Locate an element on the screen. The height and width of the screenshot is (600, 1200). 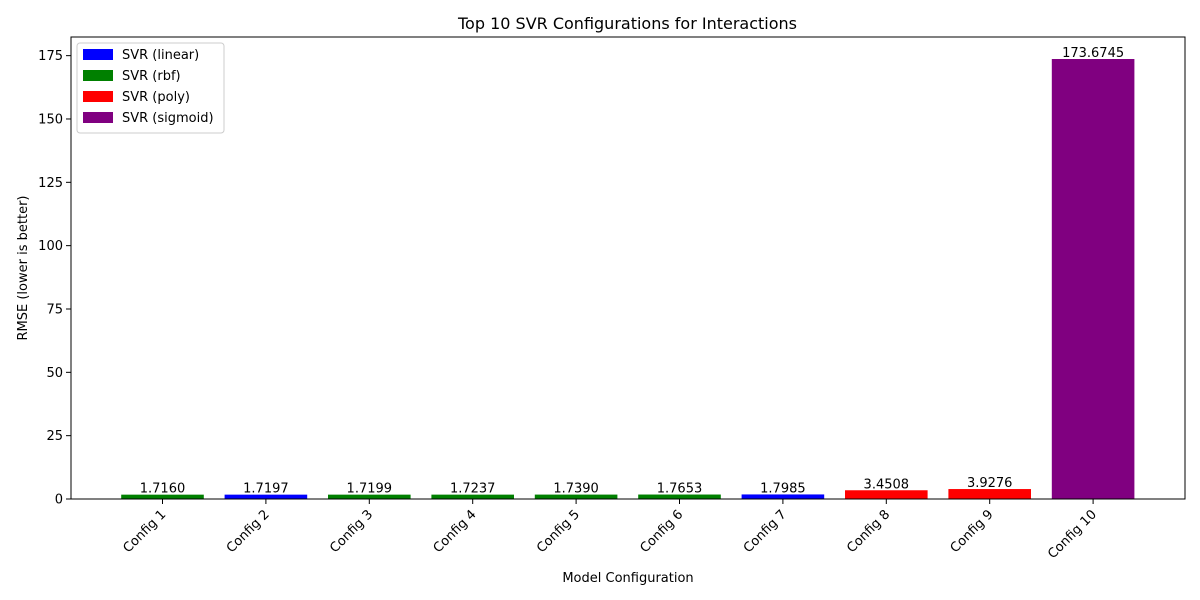
data-label-1: 1.7160 is located at coordinates (163, 489).